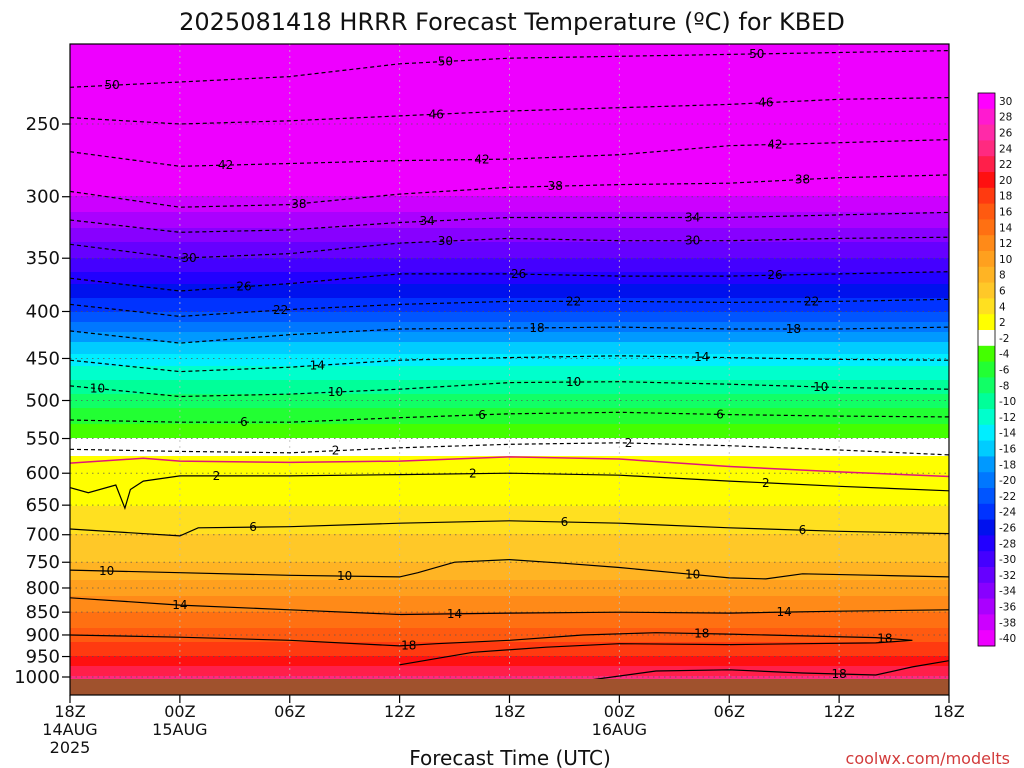 Image resolution: width=1024 pixels, height=768 pixels. What do you see at coordinates (1006, 213) in the screenshot?
I see `colorbar-label: 16` at bounding box center [1006, 213].